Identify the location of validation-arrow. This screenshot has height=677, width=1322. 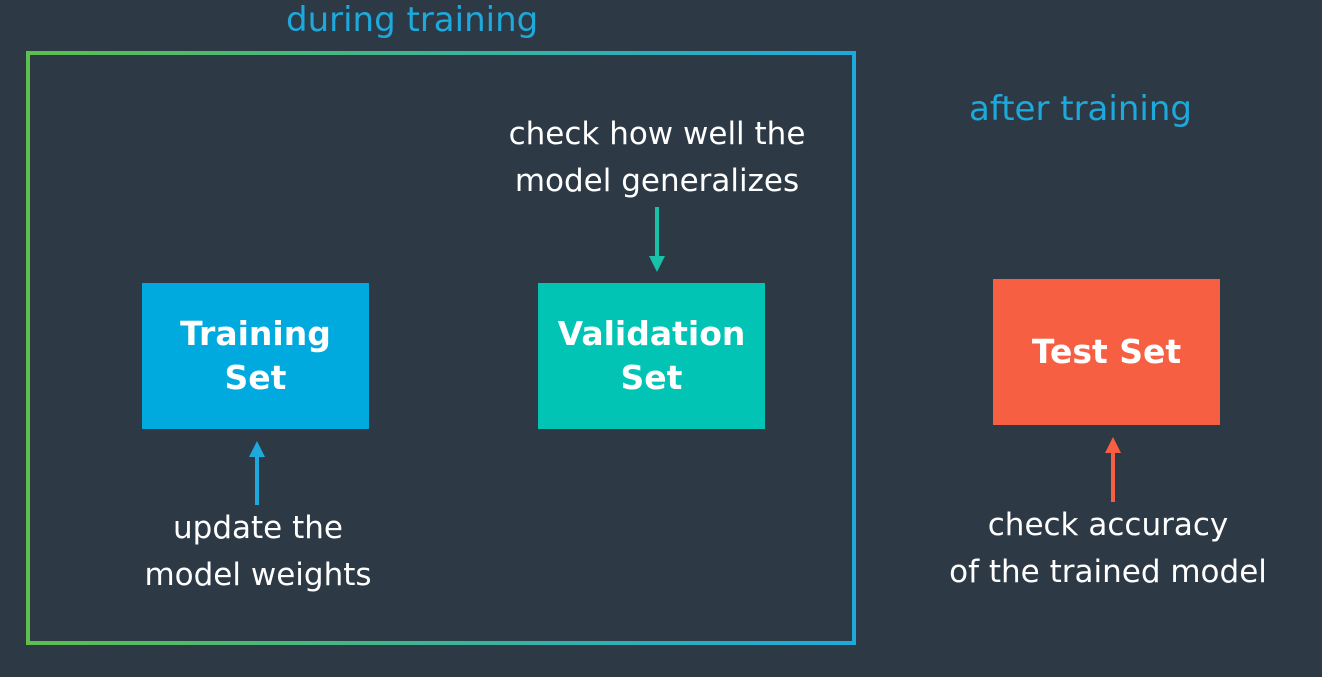
(657, 239).